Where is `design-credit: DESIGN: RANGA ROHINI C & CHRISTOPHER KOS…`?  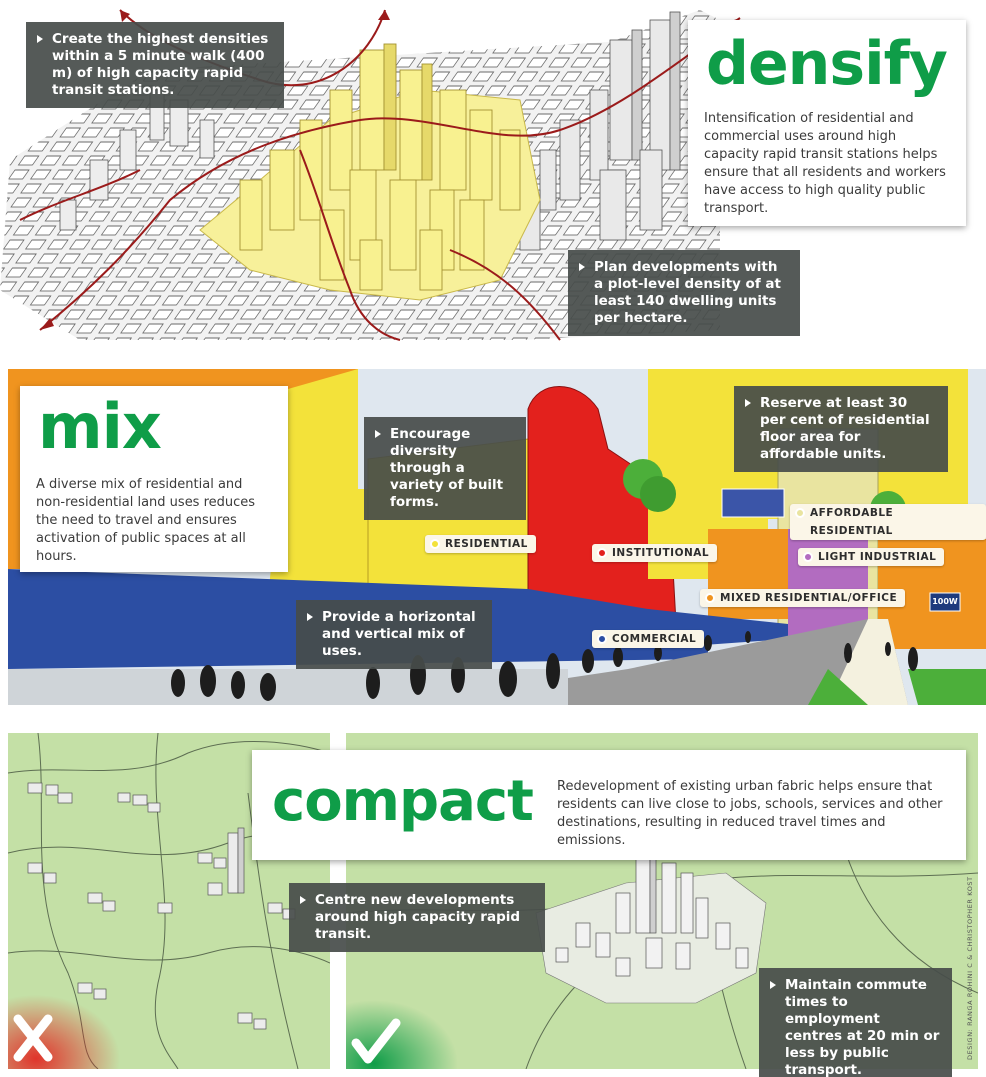 design-credit: DESIGN: RANGA ROHINI C & CHRISTOPHER KOS… is located at coordinates (970, 968).